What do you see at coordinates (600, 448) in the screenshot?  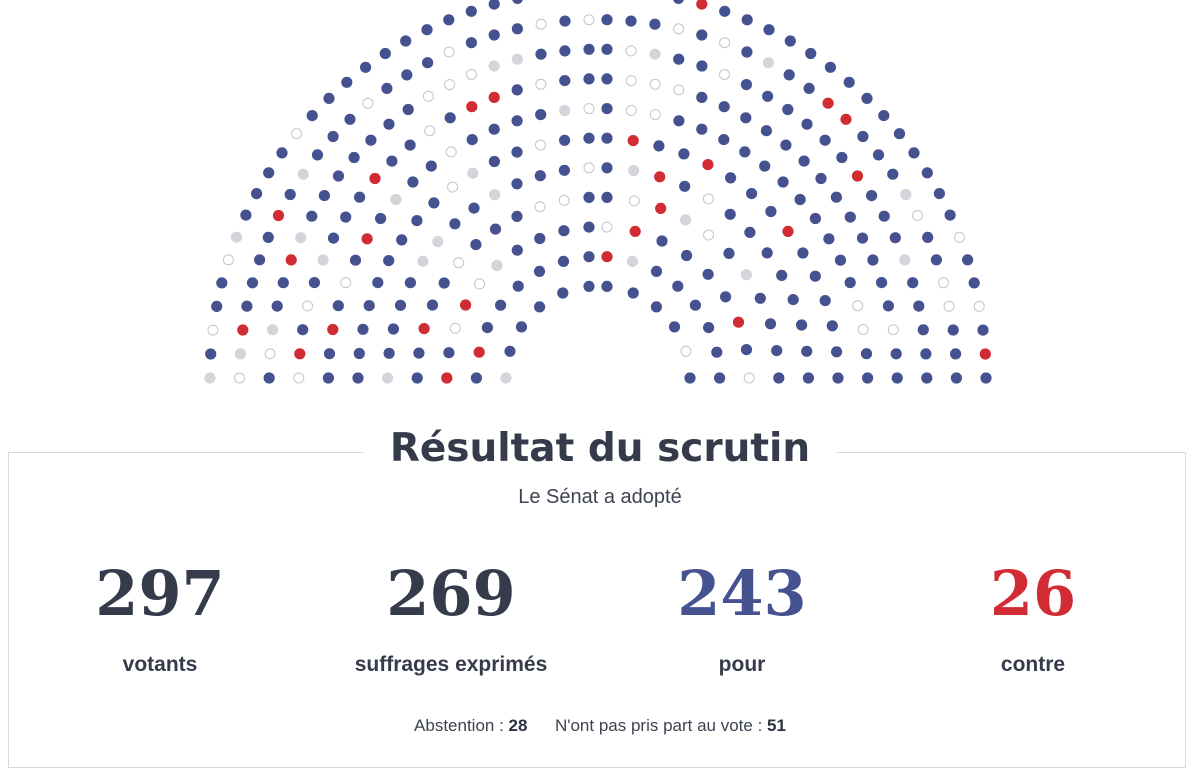 I see `result-title-text: Résultat du scrutin` at bounding box center [600, 448].